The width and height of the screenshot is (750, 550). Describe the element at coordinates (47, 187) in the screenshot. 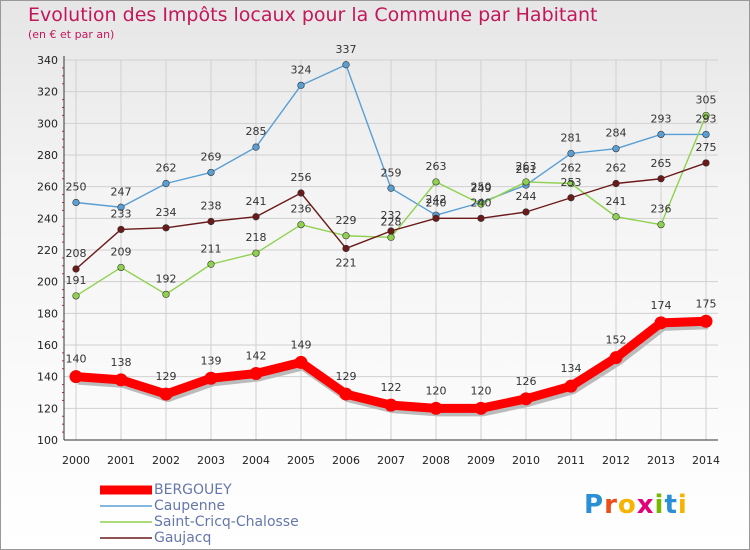

I see `y-tick-label: 260` at that location.